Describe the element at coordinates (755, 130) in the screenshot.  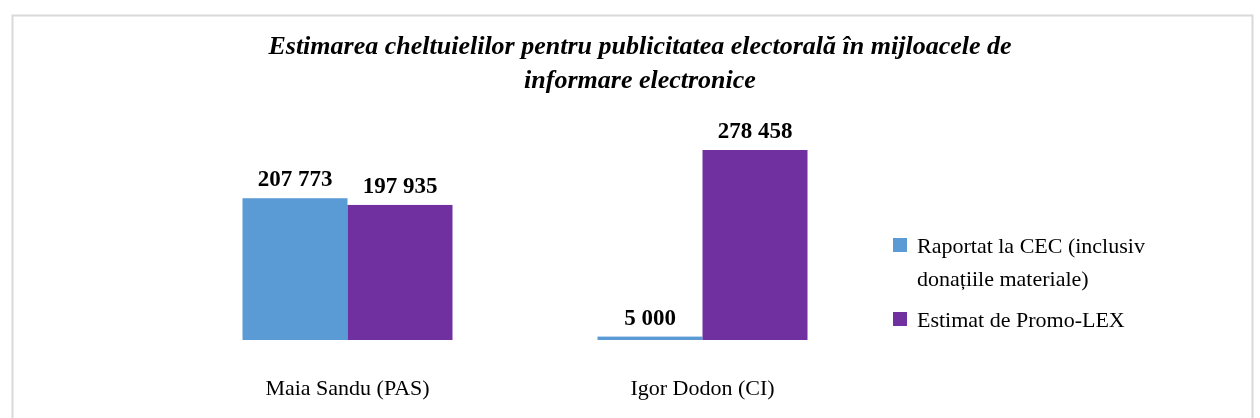
I see `data-label: 278 458` at that location.